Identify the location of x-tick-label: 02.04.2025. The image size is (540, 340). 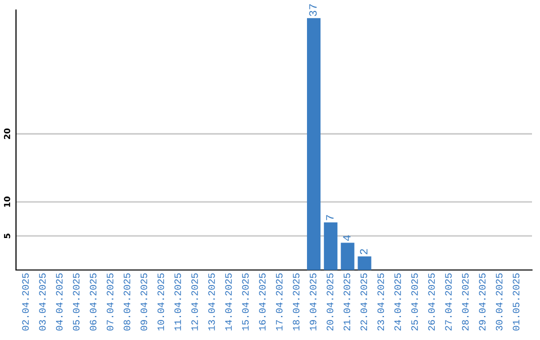
(25, 302).